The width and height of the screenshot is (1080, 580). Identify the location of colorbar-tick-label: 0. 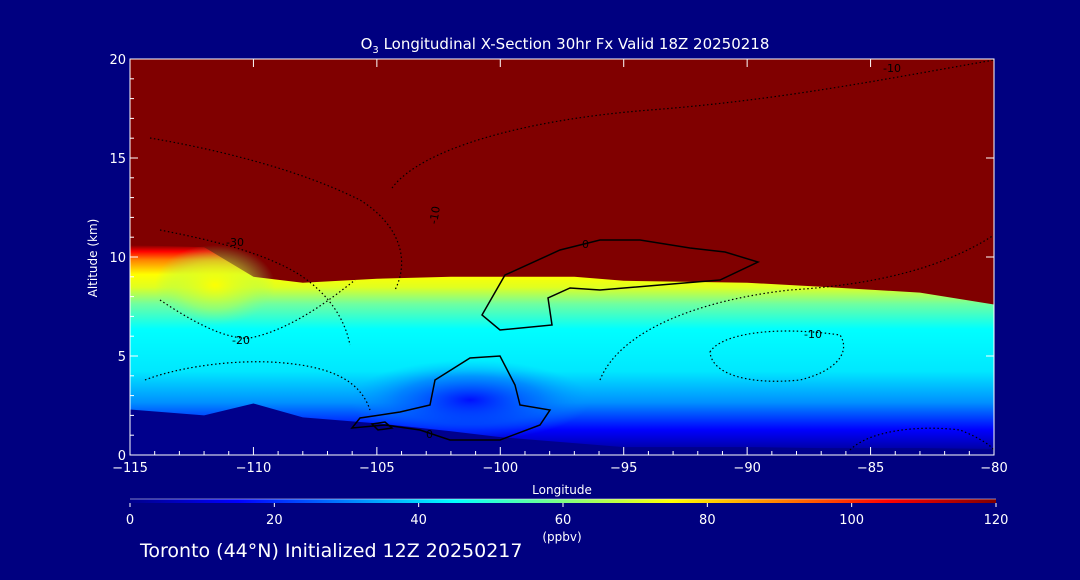
(130, 520).